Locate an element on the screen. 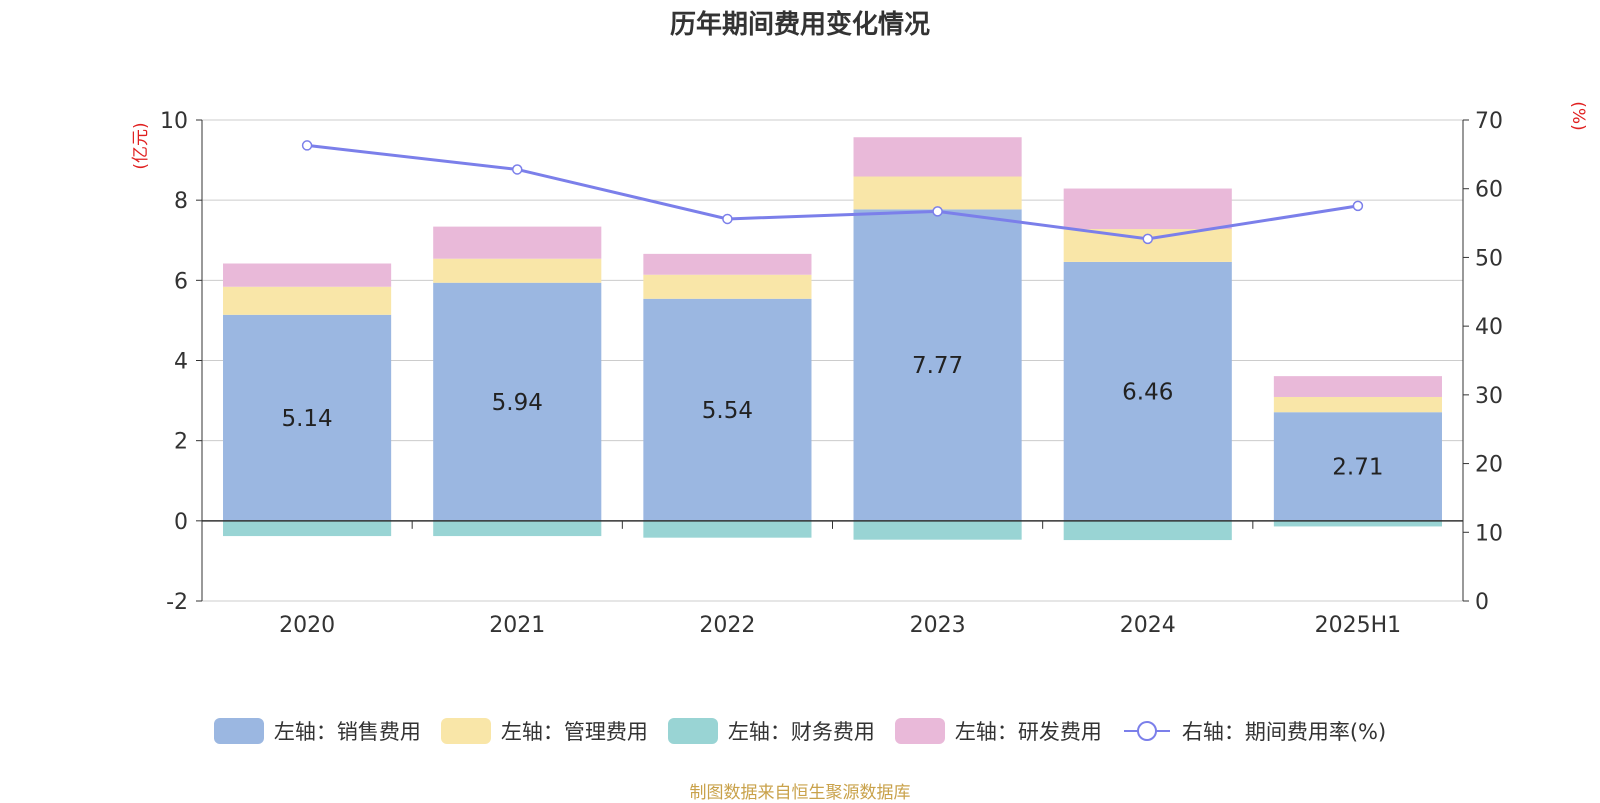  bar-data-label: 2.71 is located at coordinates (1357, 468).